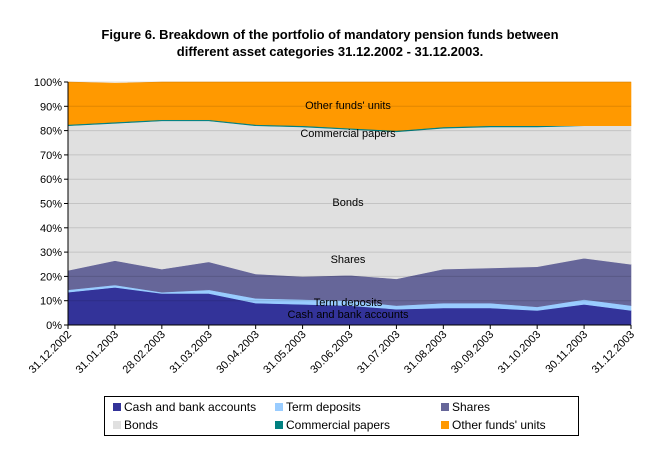  Describe the element at coordinates (348, 315) in the screenshot. I see `annotation-label: Cash and bank accounts` at that location.